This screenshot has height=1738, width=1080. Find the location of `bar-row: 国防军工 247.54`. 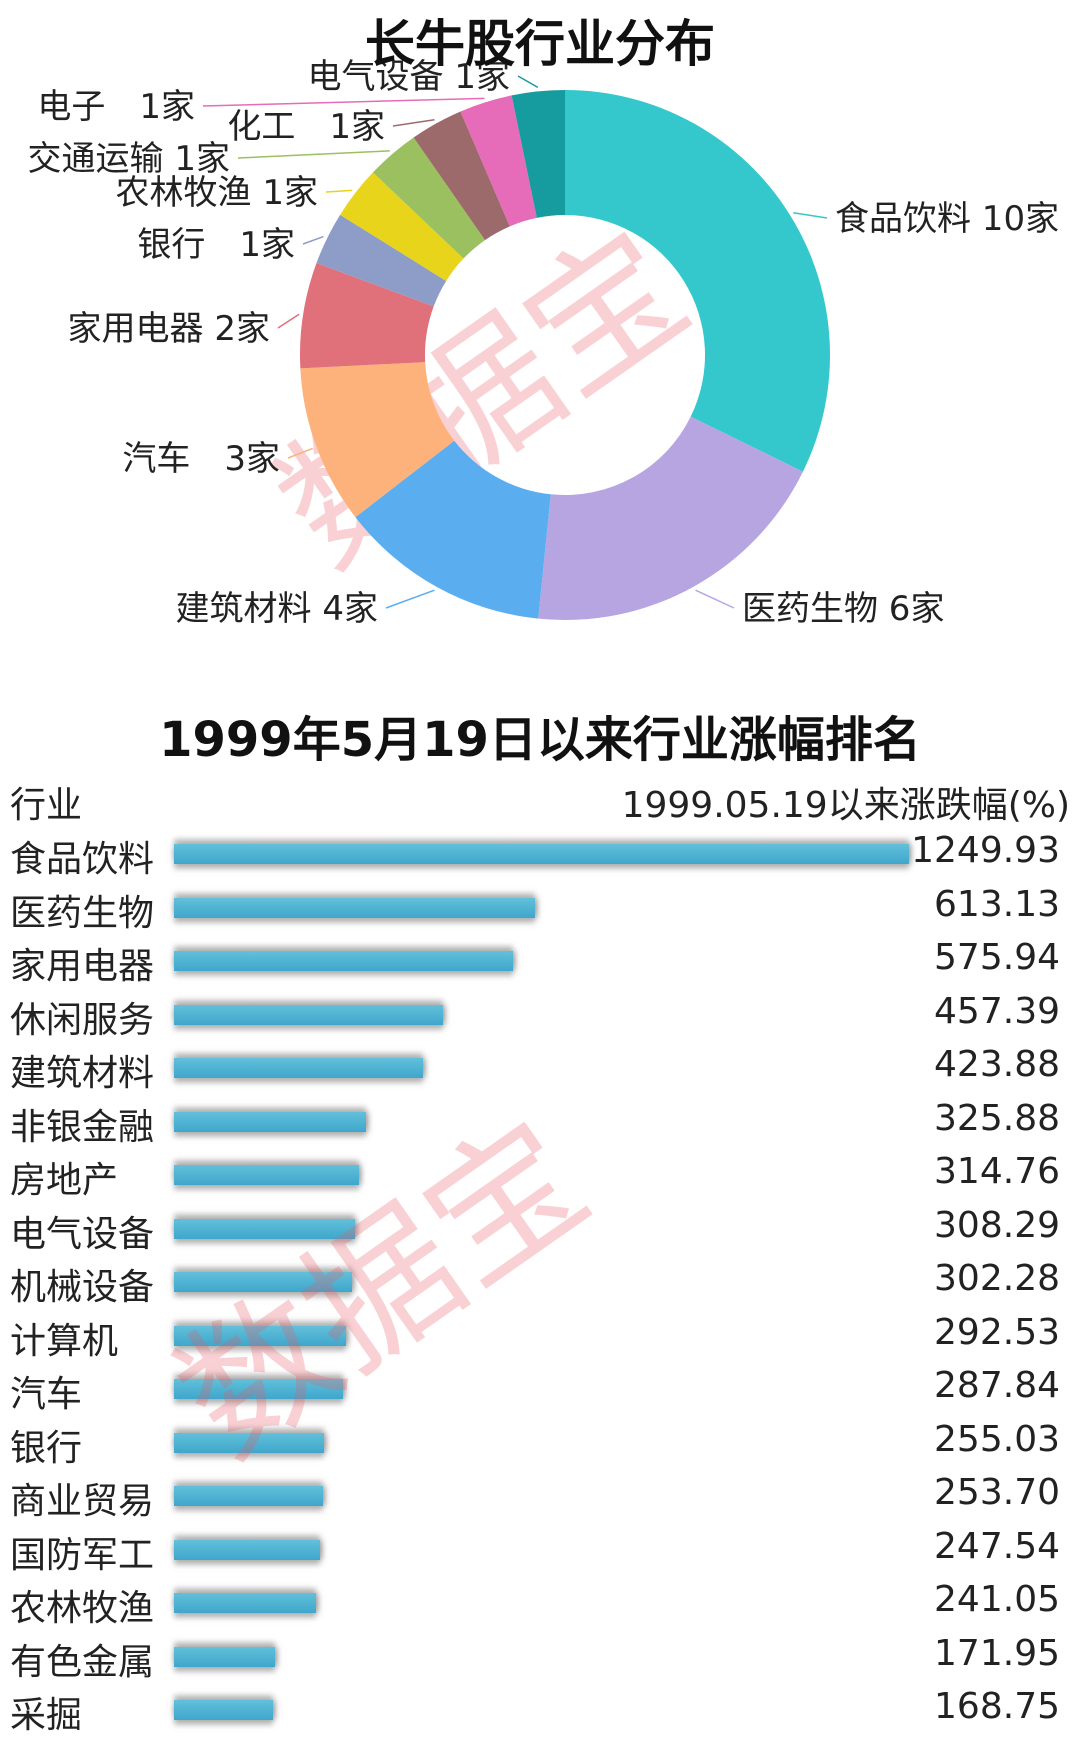

bar-row: 国防军工 247.54 is located at coordinates (540, 1549).